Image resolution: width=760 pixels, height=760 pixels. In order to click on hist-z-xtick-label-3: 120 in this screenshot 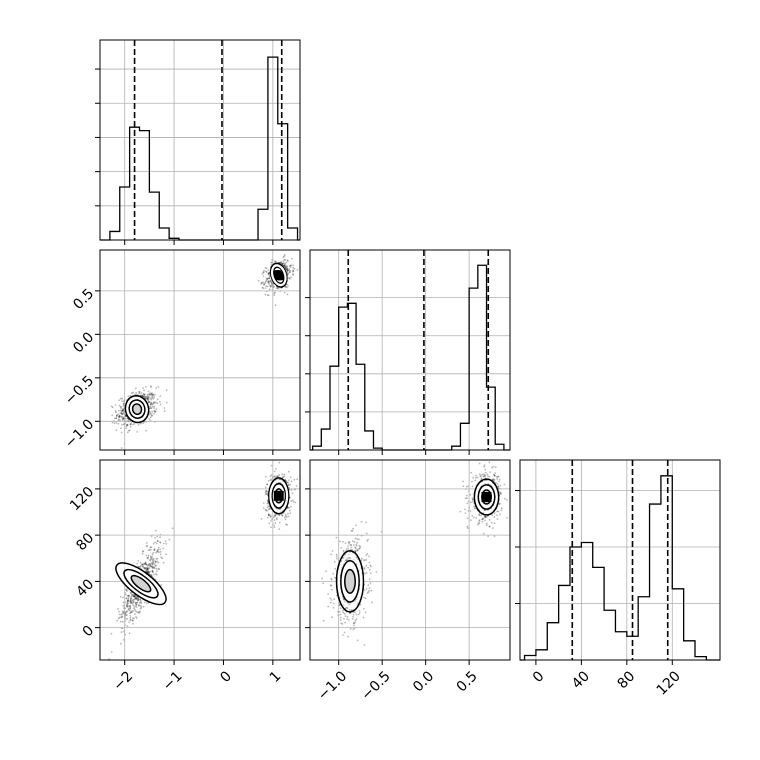, I will do `click(669, 683)`.